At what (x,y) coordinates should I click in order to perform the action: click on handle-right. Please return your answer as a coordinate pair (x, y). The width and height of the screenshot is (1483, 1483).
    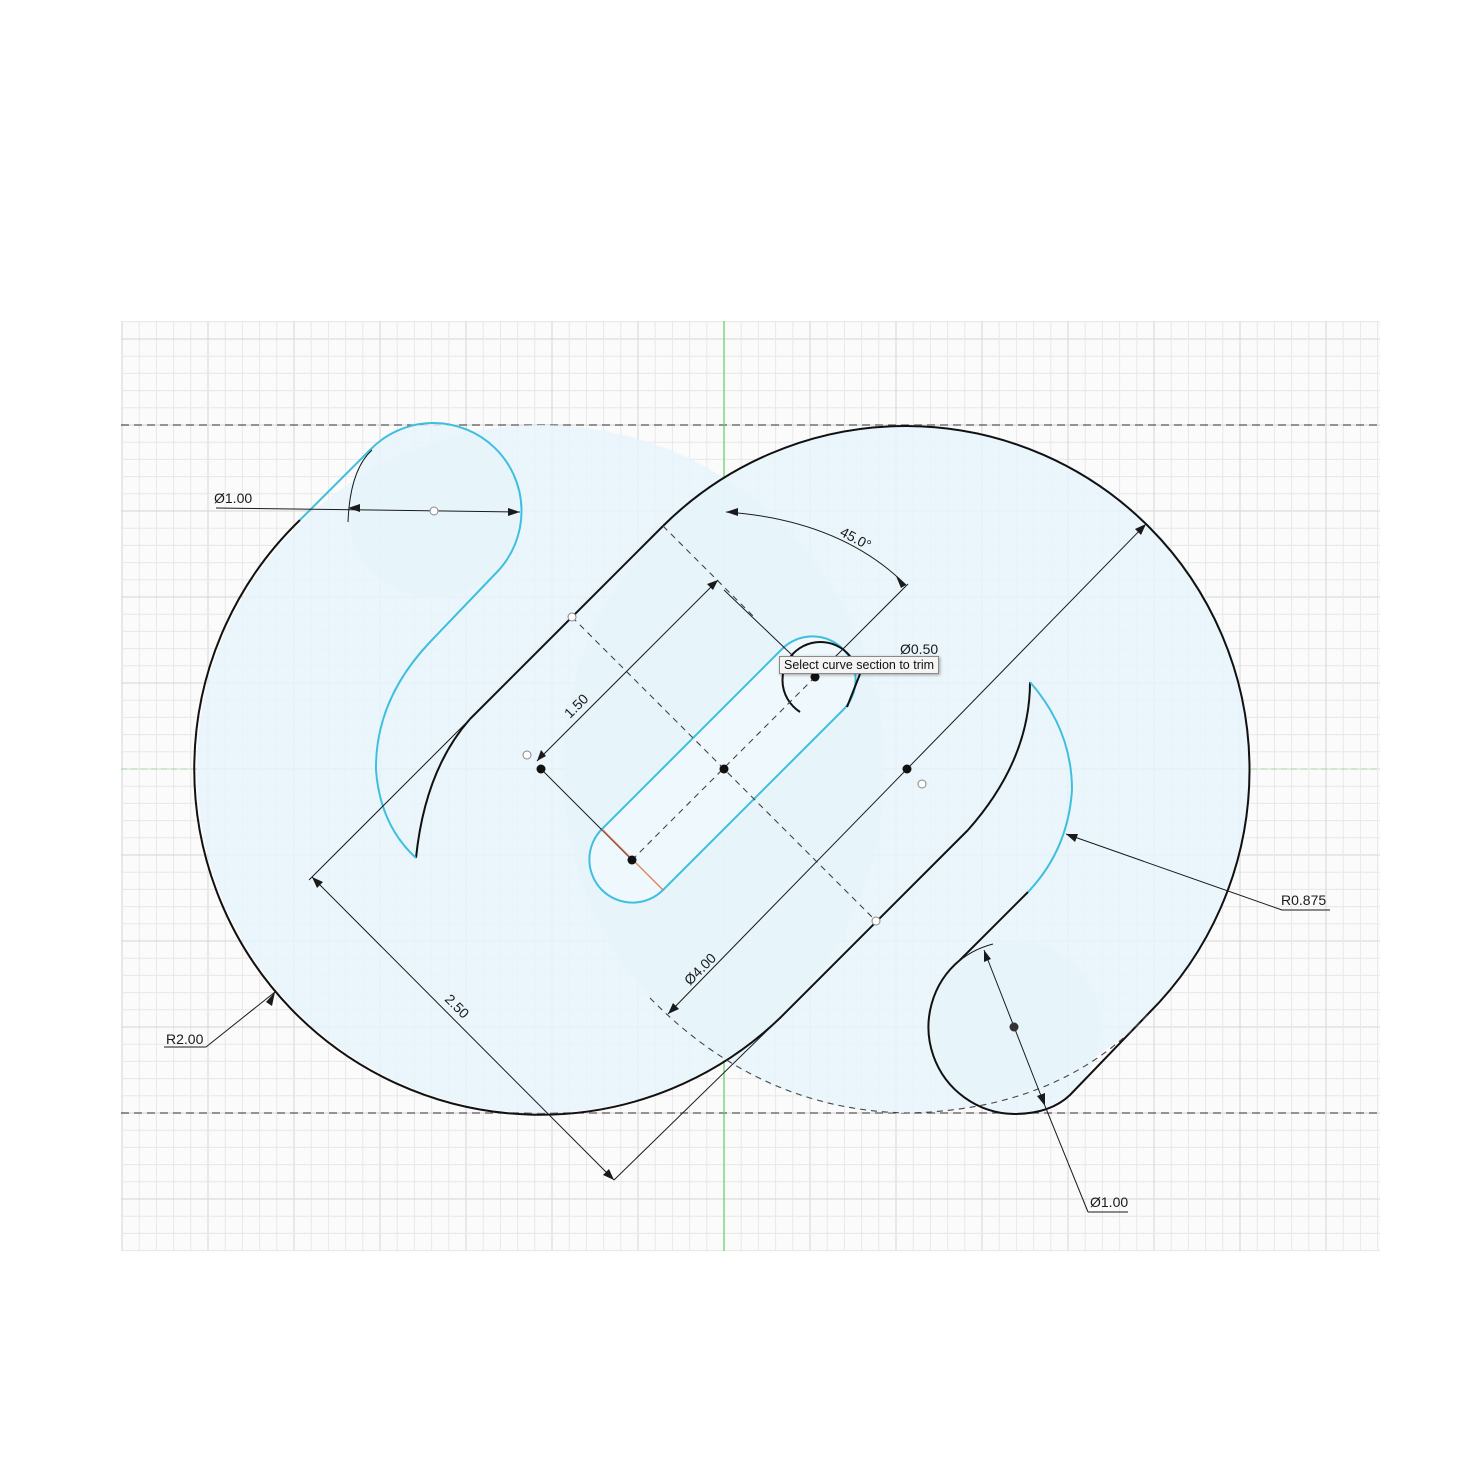
    Looking at the image, I should click on (922, 784).